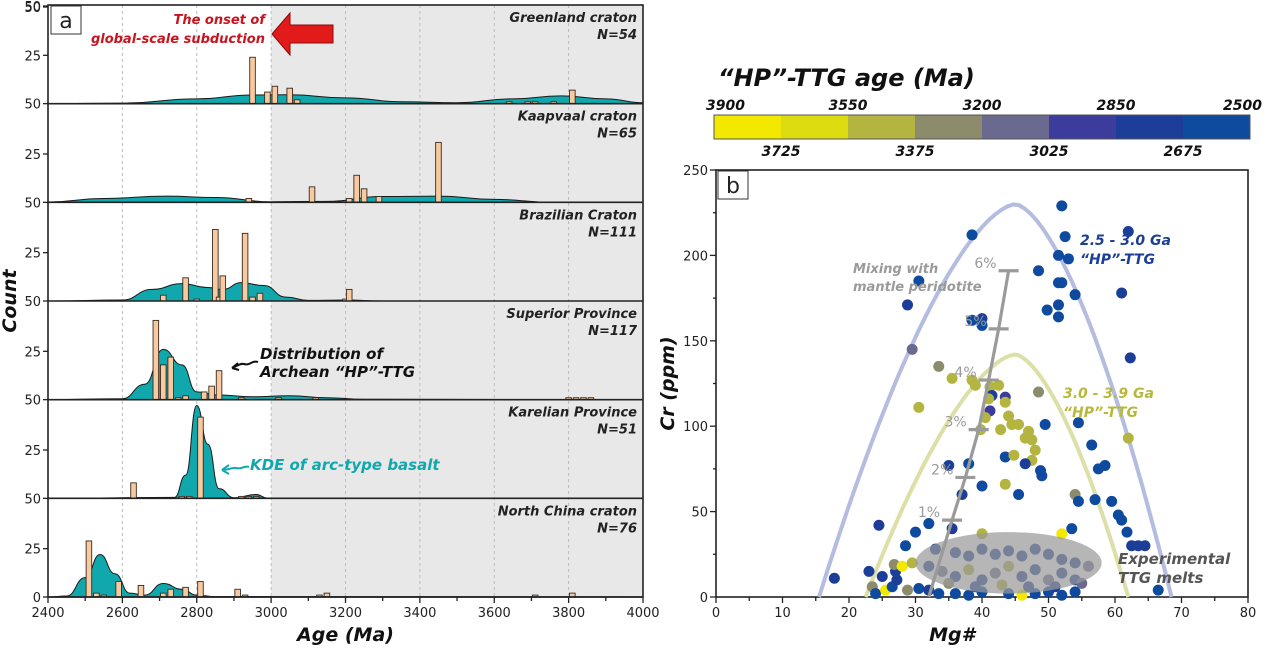 The width and height of the screenshot is (1268, 648). Describe the element at coordinates (895, 269) in the screenshot. I see `mixing-label-line1: Mixing with` at that location.